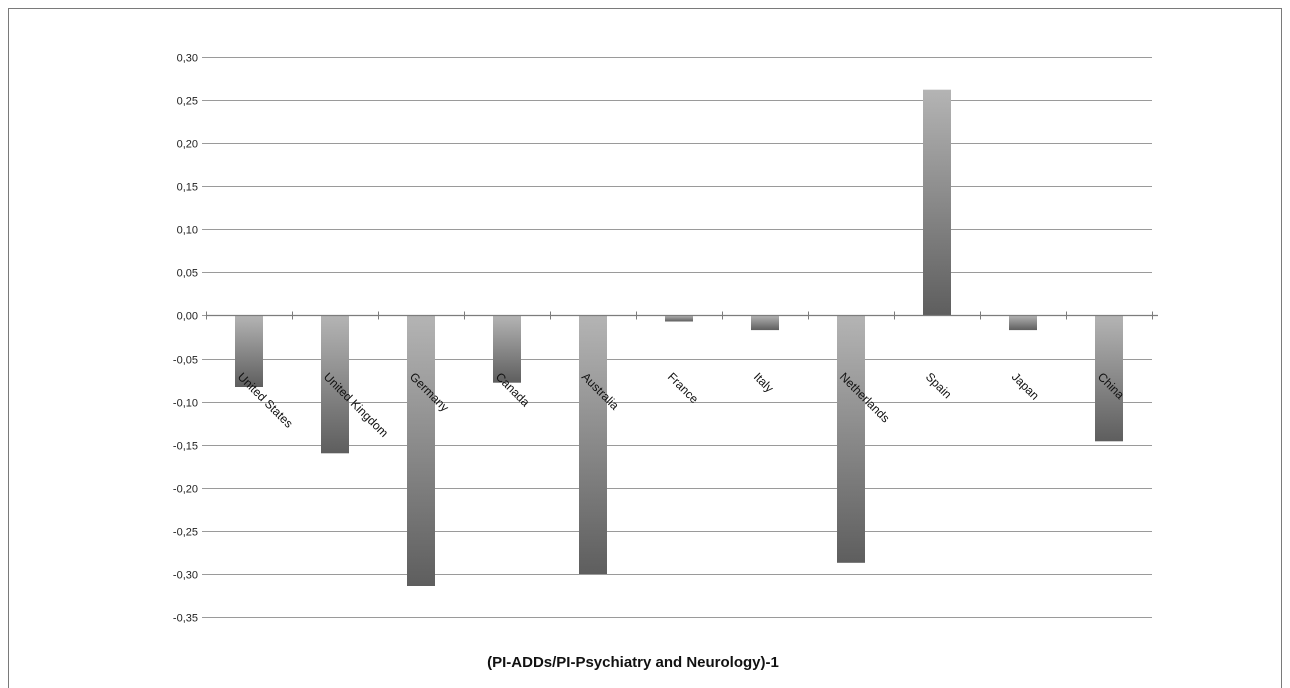 The height and width of the screenshot is (688, 1290). What do you see at coordinates (593, 444) in the screenshot?
I see `bar-australia` at bounding box center [593, 444].